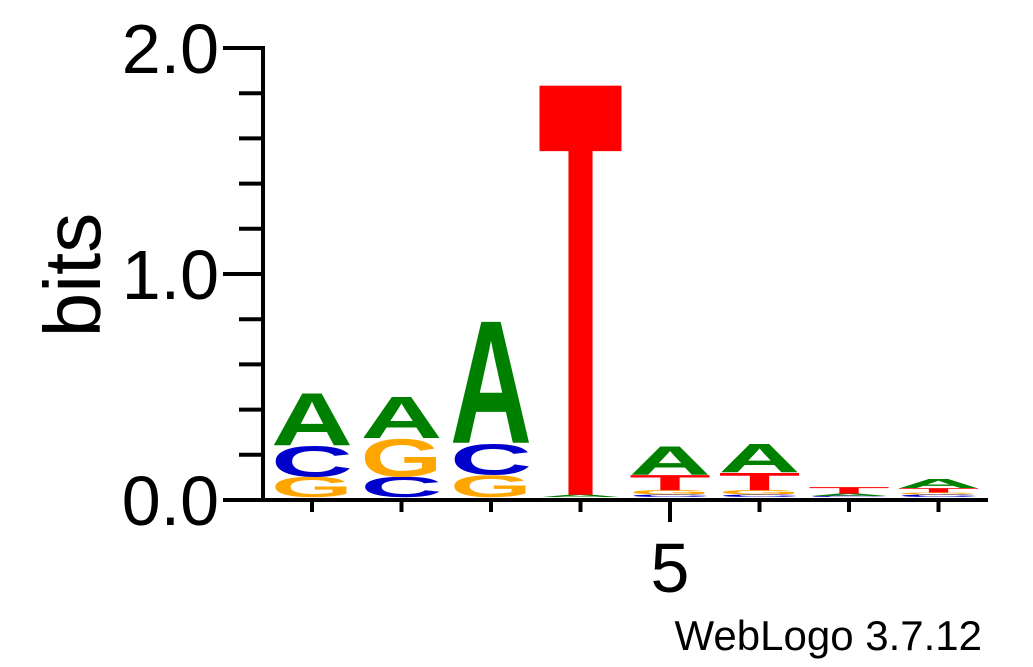  I want to click on letter-T, so click(580, 290).